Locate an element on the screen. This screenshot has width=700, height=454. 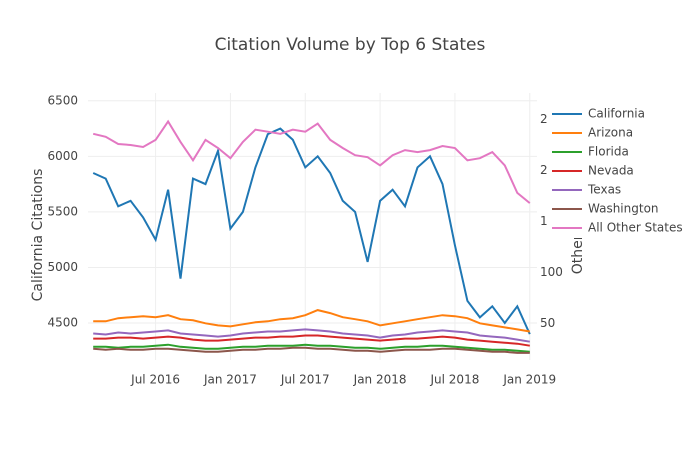
x-tick-label: Jan 2018 is located at coordinates (380, 380).